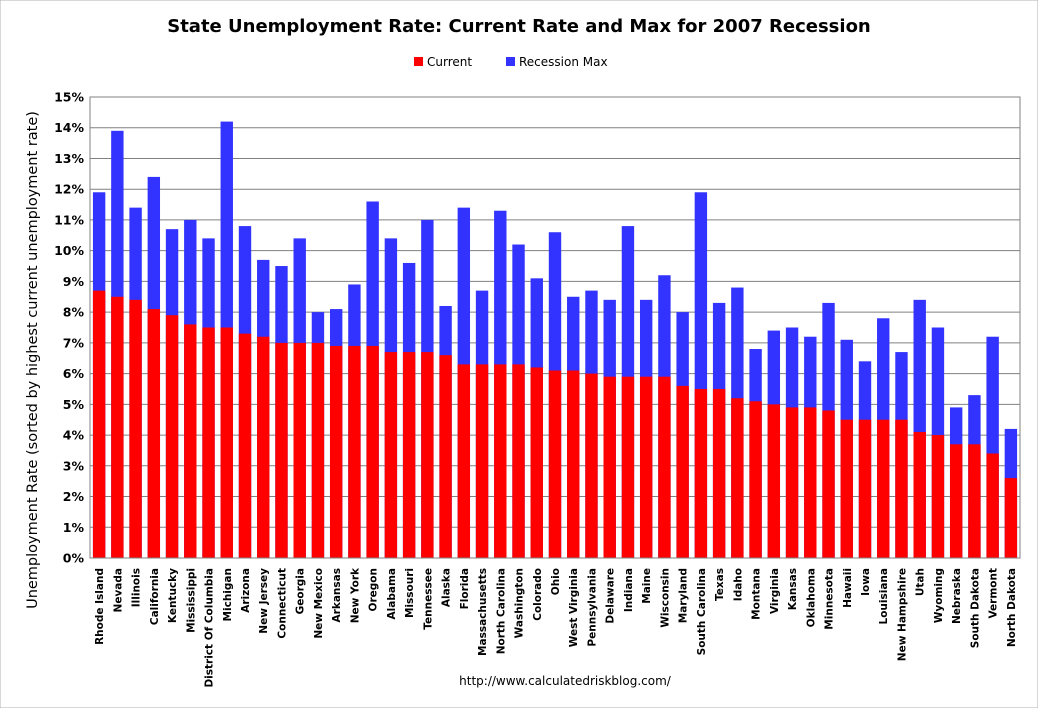 The height and width of the screenshot is (708, 1038). What do you see at coordinates (74, 558) in the screenshot?
I see `y-tick-label: 0%` at bounding box center [74, 558].